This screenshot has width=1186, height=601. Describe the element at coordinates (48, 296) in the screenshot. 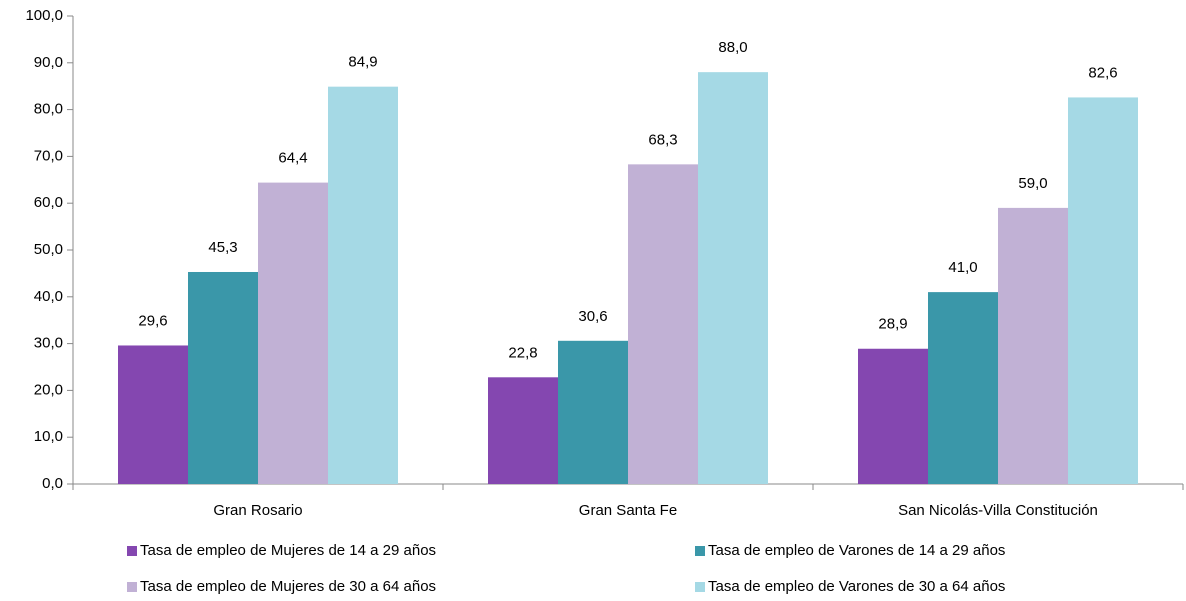

I see `y-tick-label: 40,0` at that location.